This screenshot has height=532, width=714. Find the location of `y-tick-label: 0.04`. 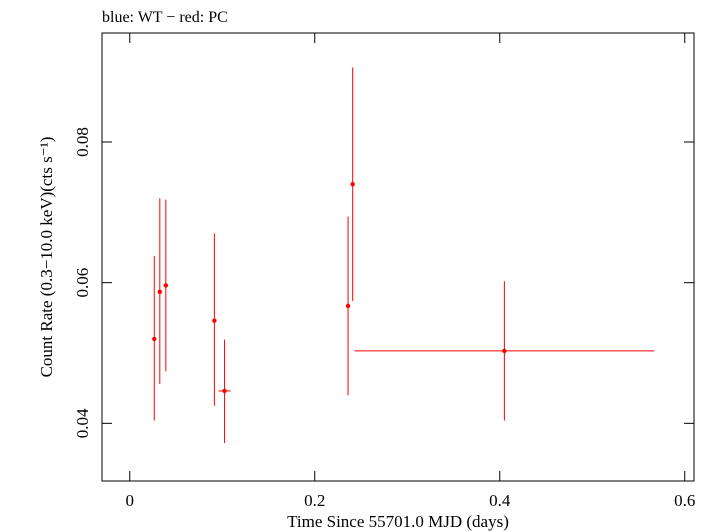

y-tick-label: 0.04 is located at coordinates (82, 423).